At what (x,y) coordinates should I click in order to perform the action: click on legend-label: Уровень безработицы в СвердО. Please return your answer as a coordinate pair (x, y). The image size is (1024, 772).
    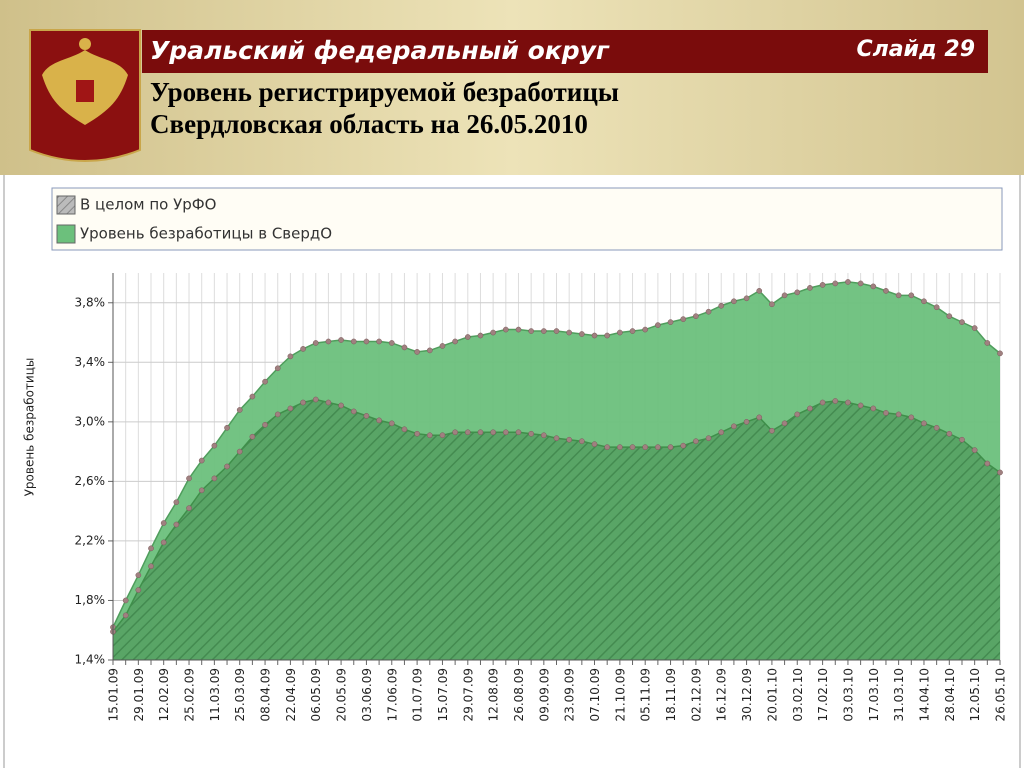
    Looking at the image, I should click on (206, 234).